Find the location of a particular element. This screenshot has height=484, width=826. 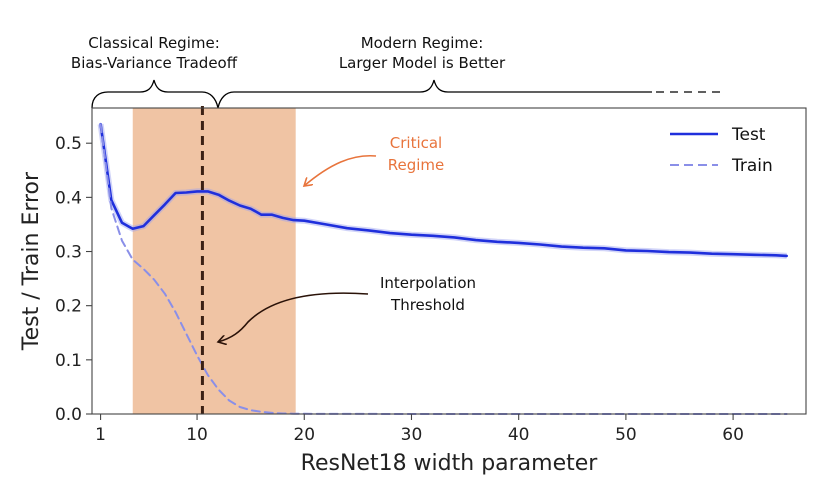

classical-regime-title: Classical Regime: is located at coordinates (154, 43).